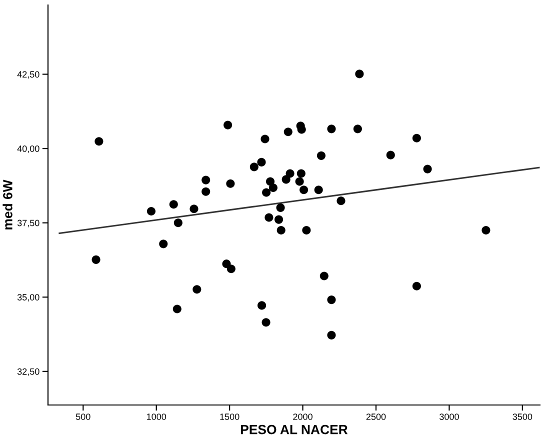  Describe the element at coordinates (28, 298) in the screenshot. I see `y-tick-label: 35,00` at that location.